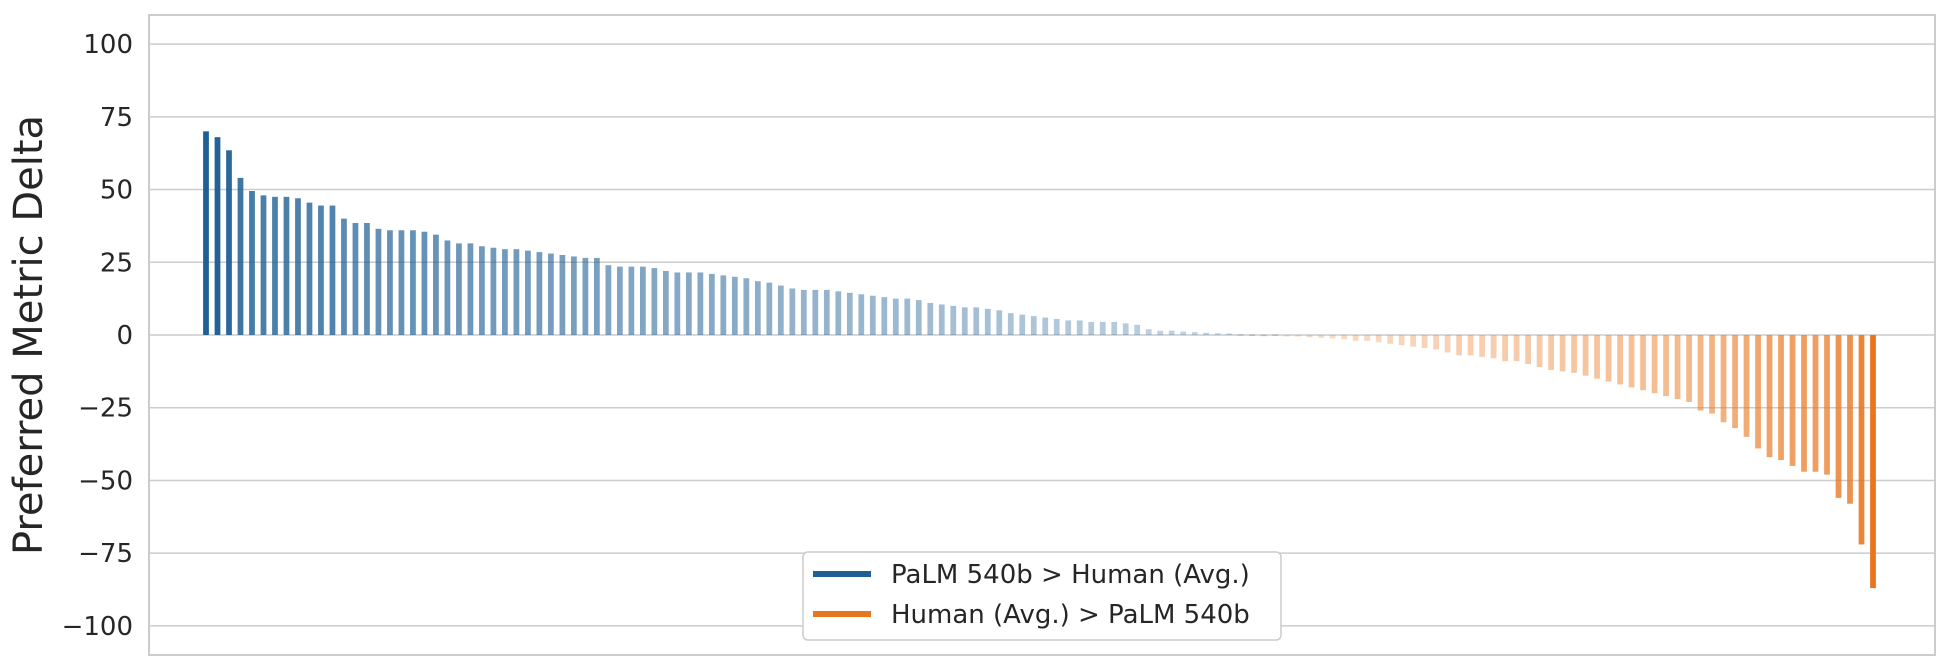  Describe the element at coordinates (105, 481) in the screenshot. I see `y-tick-label: −50` at that location.